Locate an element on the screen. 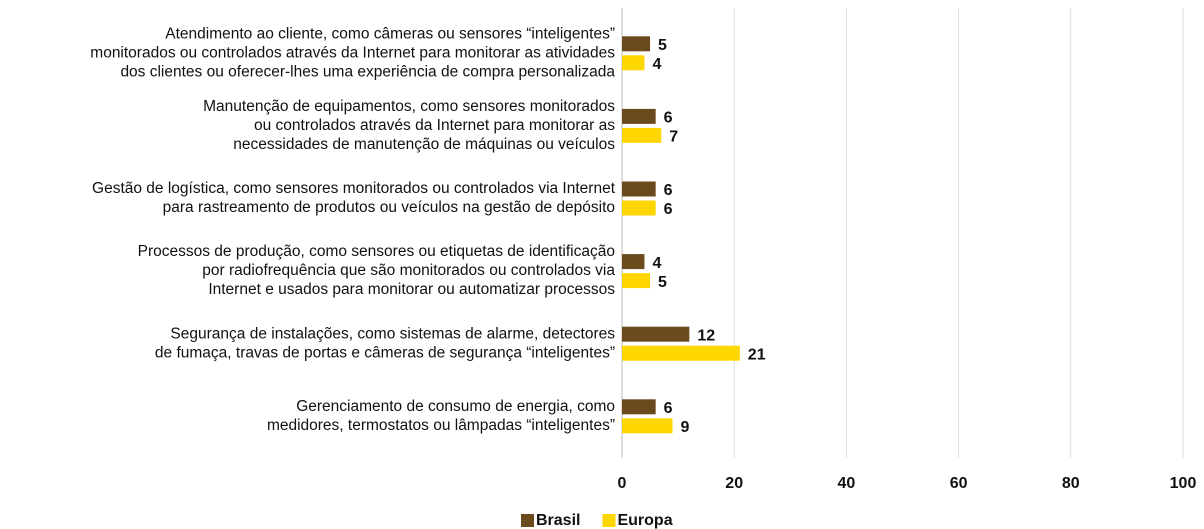 The height and width of the screenshot is (529, 1204). x-tick-label: 60 is located at coordinates (959, 483).